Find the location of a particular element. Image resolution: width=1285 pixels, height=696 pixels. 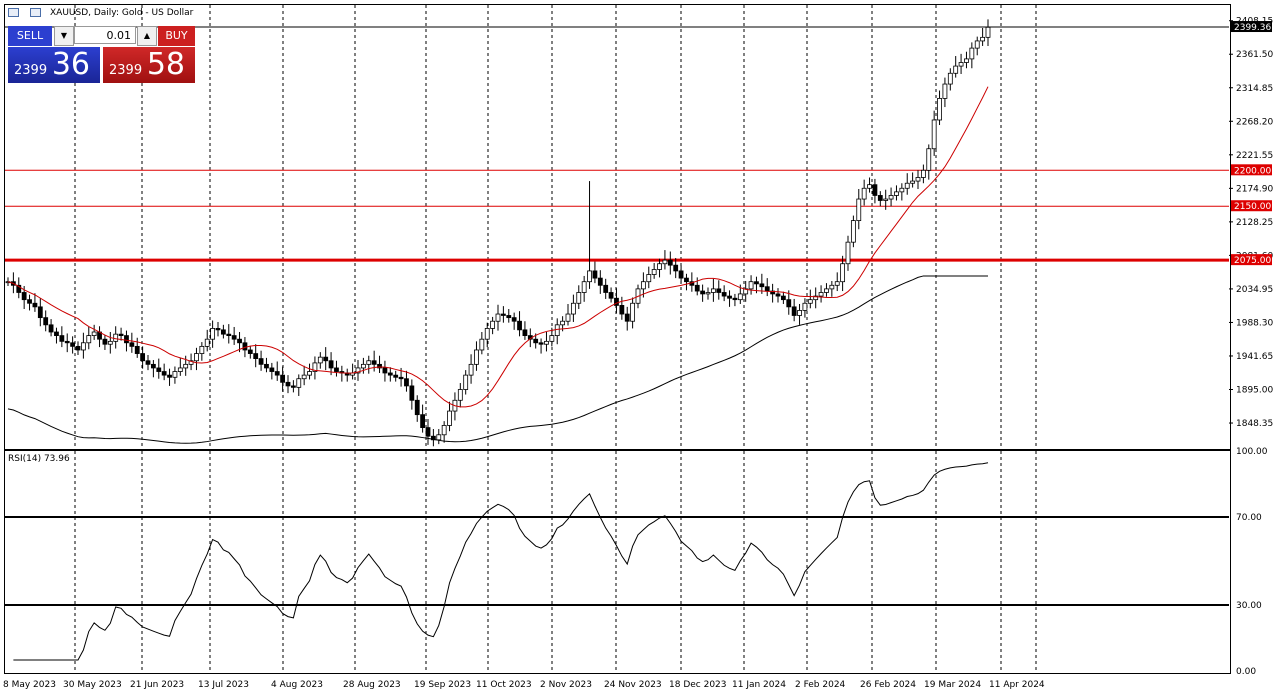

chart-list-icon is located at coordinates (13, 12).